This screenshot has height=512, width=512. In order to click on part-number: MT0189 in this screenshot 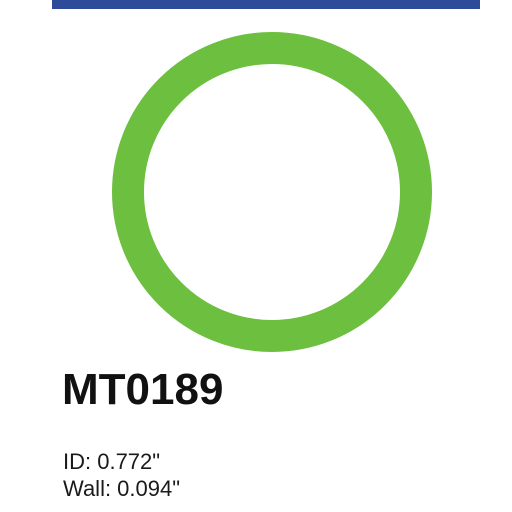, I will do `click(143, 389)`.